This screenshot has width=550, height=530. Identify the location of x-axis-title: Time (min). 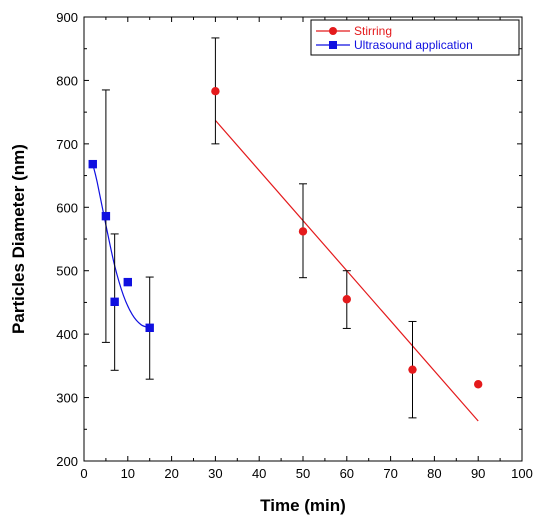
(303, 505).